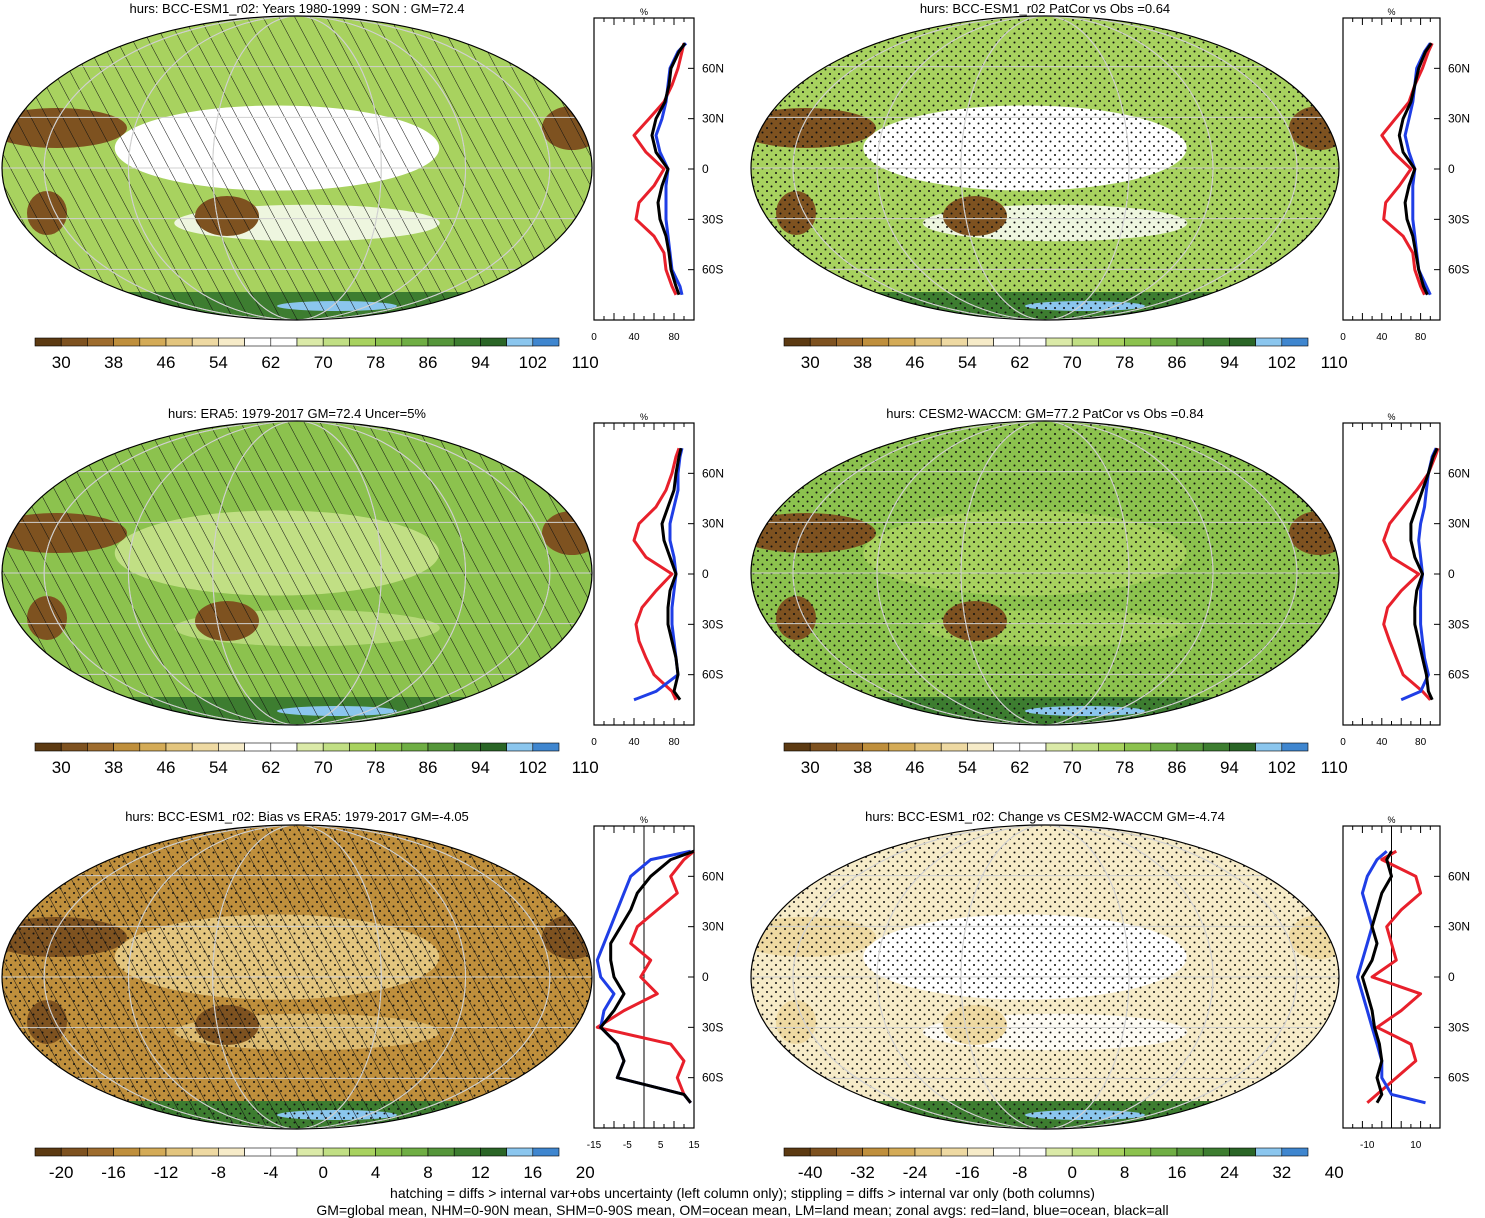 This screenshot has width=1485, height=1218. What do you see at coordinates (705, 574) in the screenshot?
I see `zonal-lat-tick-label: 0` at bounding box center [705, 574].